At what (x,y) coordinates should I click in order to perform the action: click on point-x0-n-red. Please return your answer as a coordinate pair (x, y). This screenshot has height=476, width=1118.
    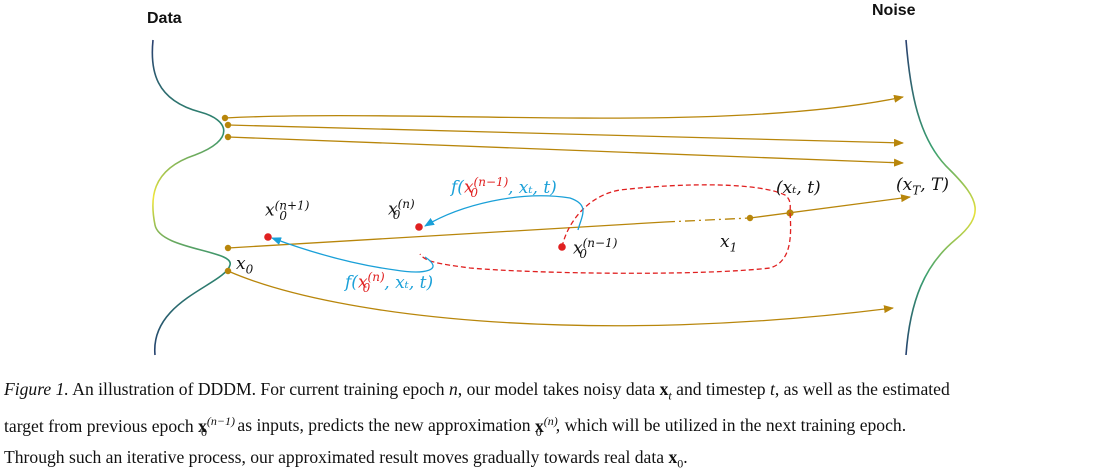
    Looking at the image, I should click on (419, 227).